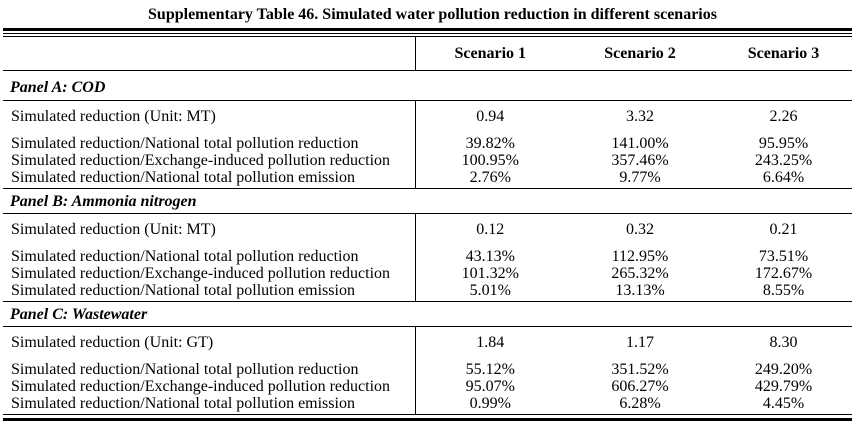 Image resolution: width=865 pixels, height=435 pixels. I want to click on value-cell: 55.12%, so click(490, 369).